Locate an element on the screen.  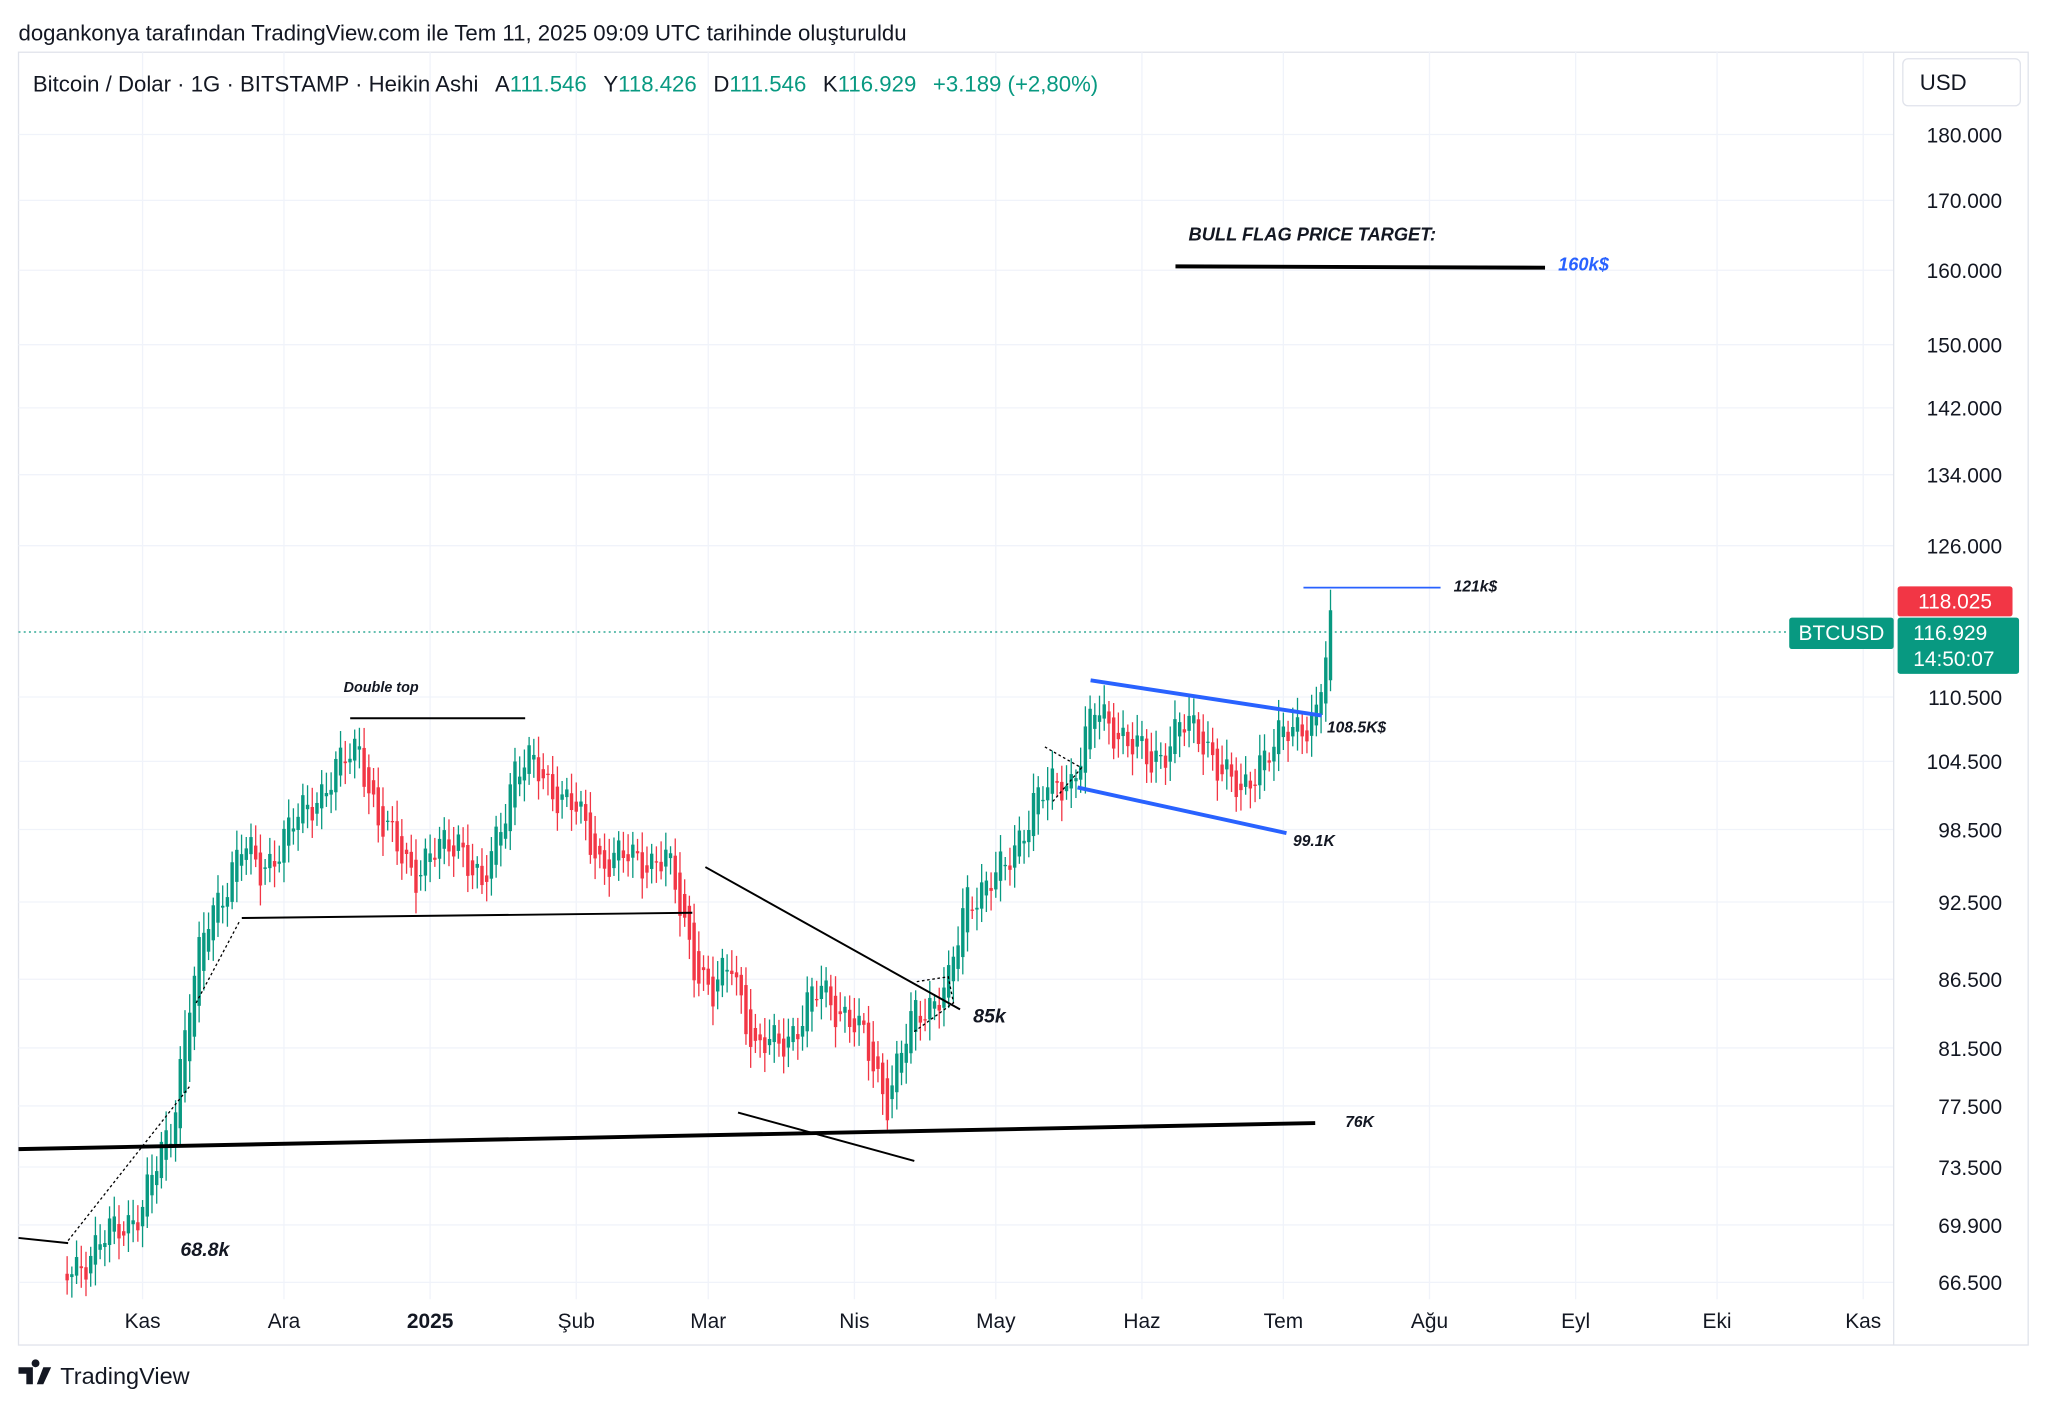
target-160-line is located at coordinates (1360, 267).